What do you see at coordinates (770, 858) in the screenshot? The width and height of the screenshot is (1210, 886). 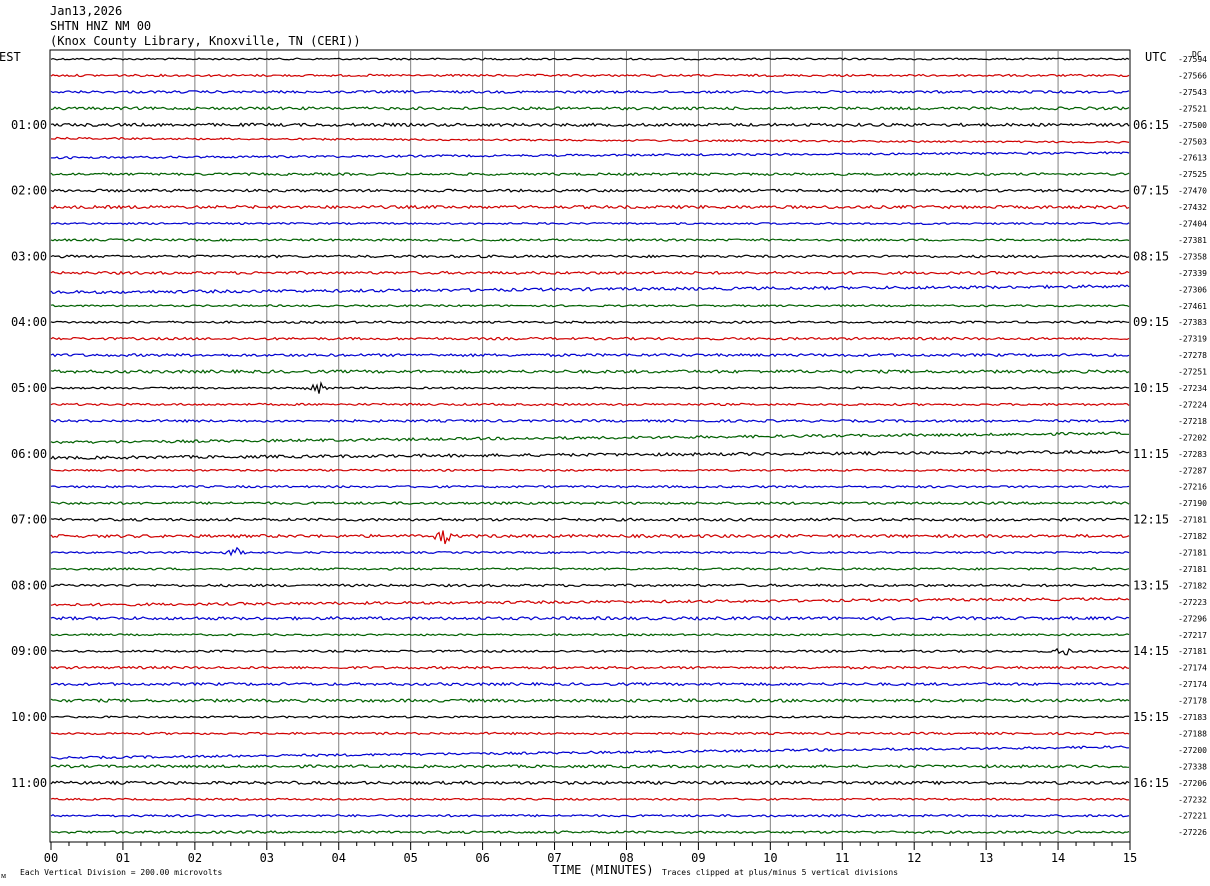 I see `x-tick-label: 10` at bounding box center [770, 858].